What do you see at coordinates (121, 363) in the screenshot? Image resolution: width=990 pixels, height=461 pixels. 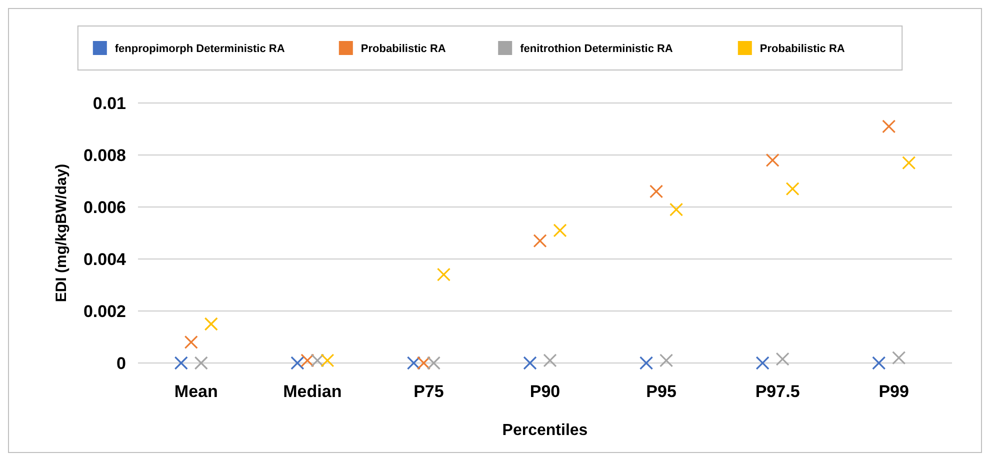 I see `y-tick-label: 0` at bounding box center [121, 363].